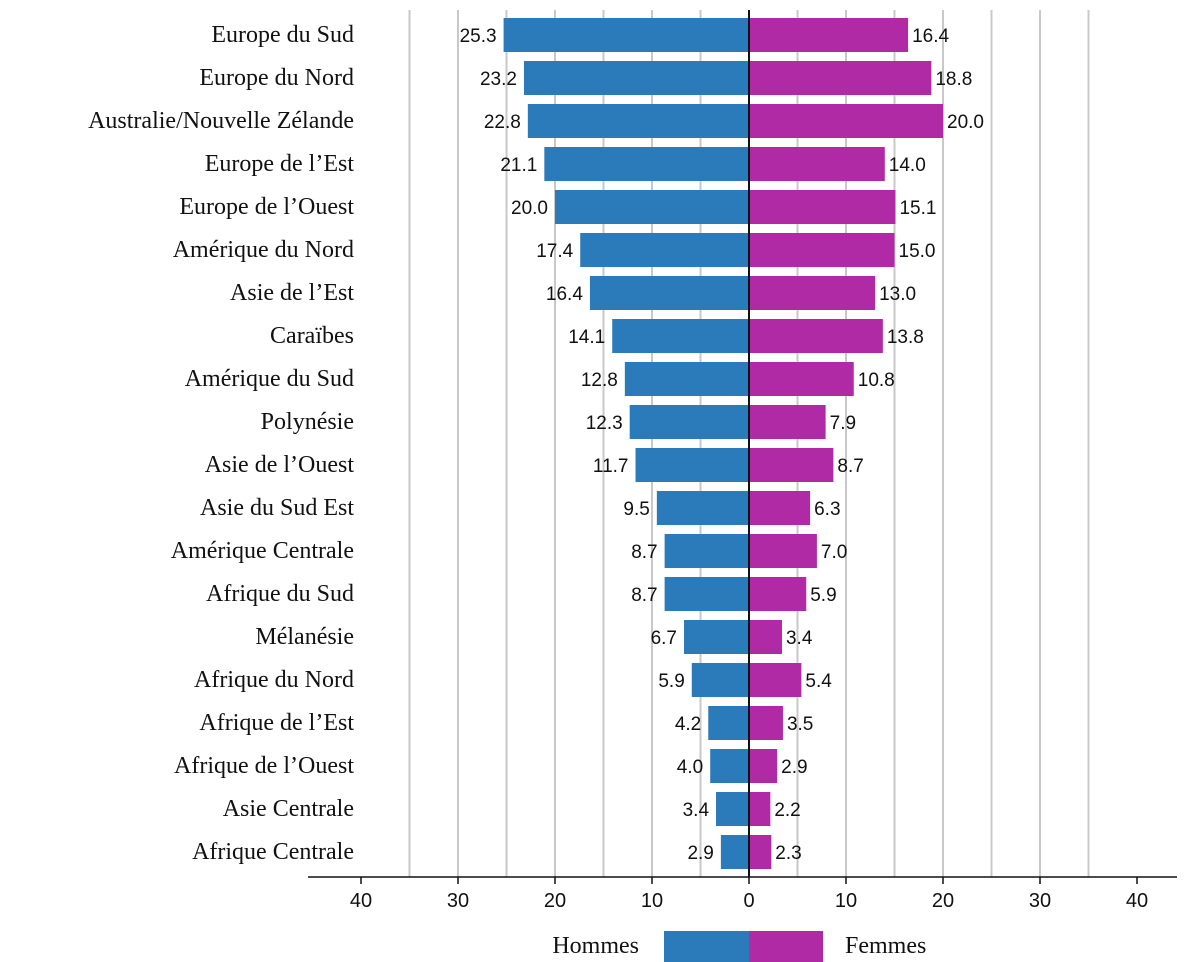 The width and height of the screenshot is (1188, 962). Describe the element at coordinates (276, 723) in the screenshot. I see `category-label: Afrique de l’Est` at that location.